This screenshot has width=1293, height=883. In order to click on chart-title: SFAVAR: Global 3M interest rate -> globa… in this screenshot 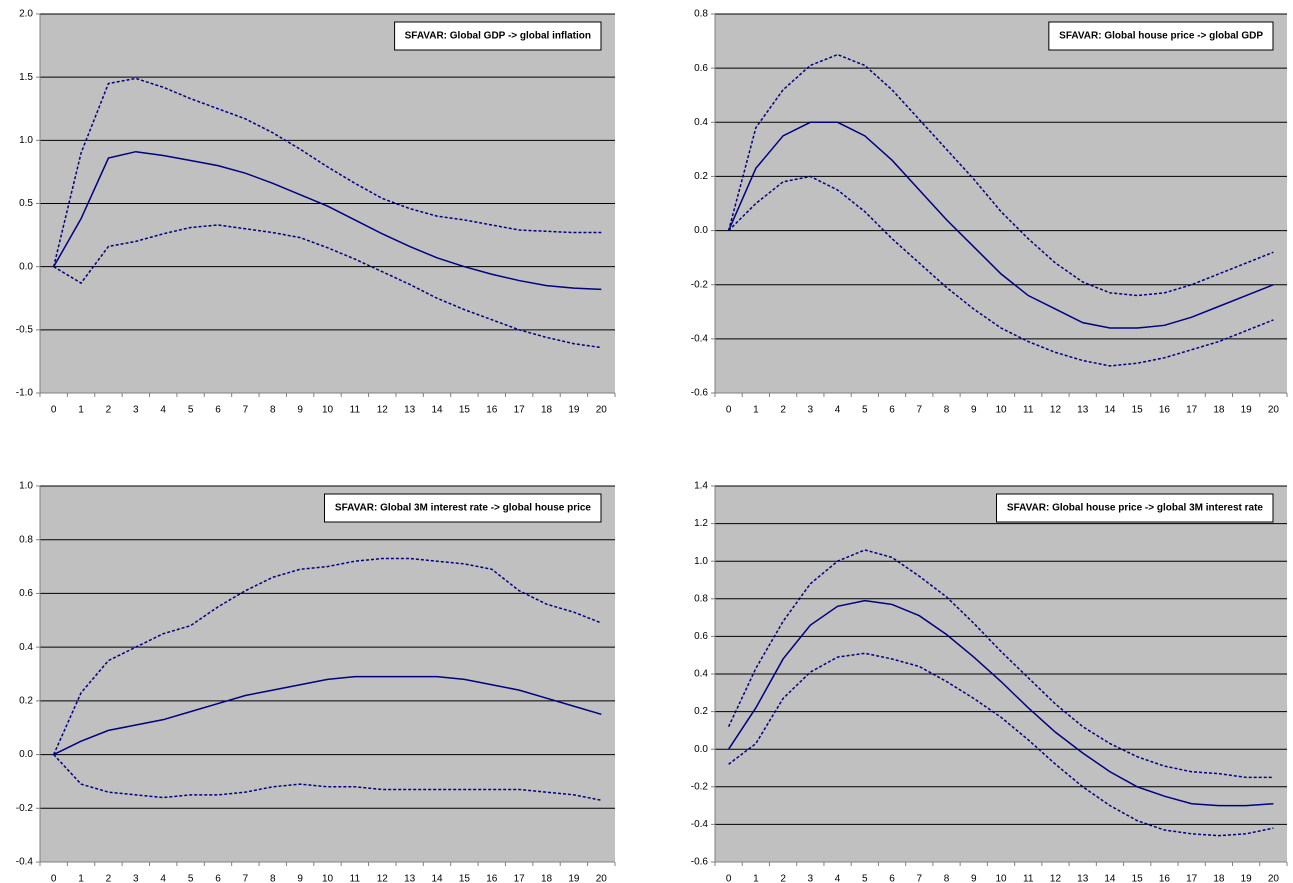, I will do `click(463, 508)`.